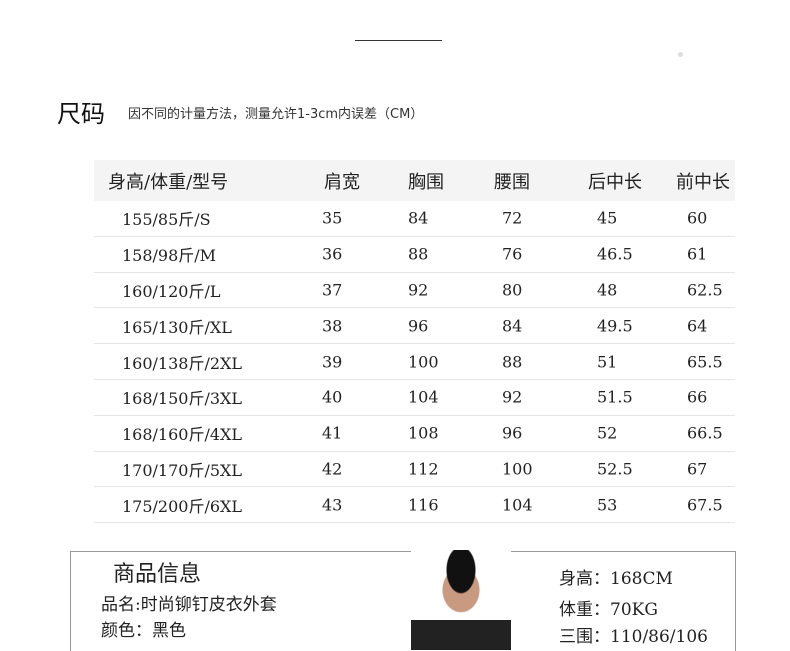 This screenshot has height=651, width=790. Describe the element at coordinates (615, 182) in the screenshot. I see `column-header: 后中长` at that location.